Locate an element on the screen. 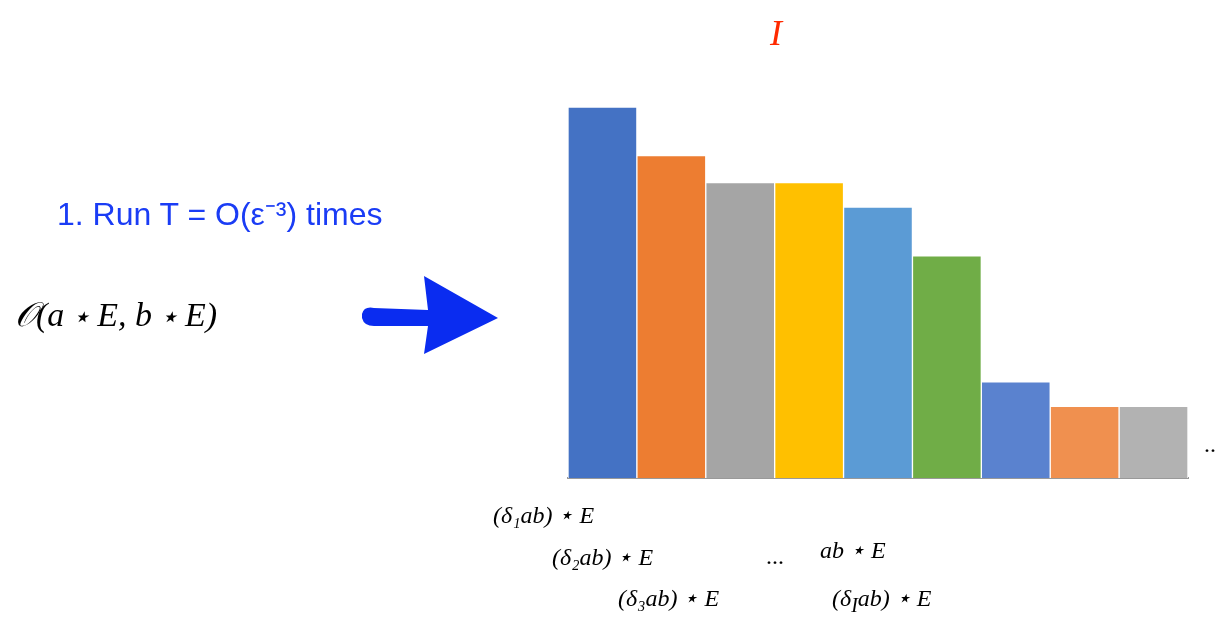 Image resolution: width=1227 pixels, height=618 pixels. text: 1. Run T = O(ε⁻³) times is located at coordinates (220, 214).